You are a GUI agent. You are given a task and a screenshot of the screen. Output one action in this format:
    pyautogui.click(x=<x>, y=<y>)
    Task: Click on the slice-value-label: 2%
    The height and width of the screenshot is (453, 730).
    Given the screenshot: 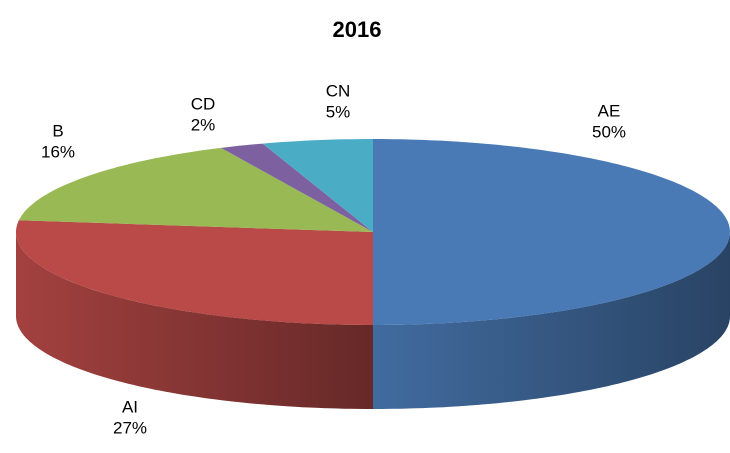 What is the action you would take?
    pyautogui.click(x=203, y=124)
    